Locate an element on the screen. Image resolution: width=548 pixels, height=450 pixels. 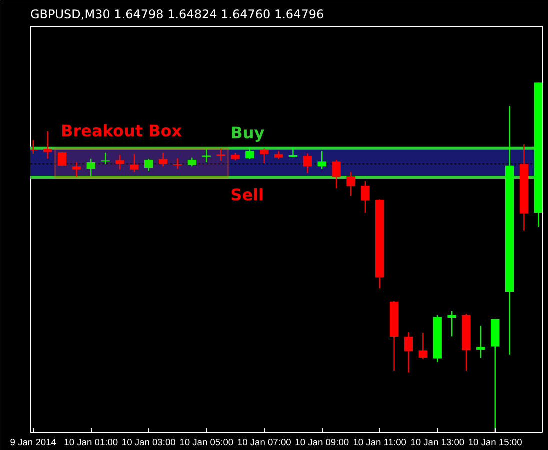
x-tick-label: 10 Jan 15:00 is located at coordinates (495, 443).